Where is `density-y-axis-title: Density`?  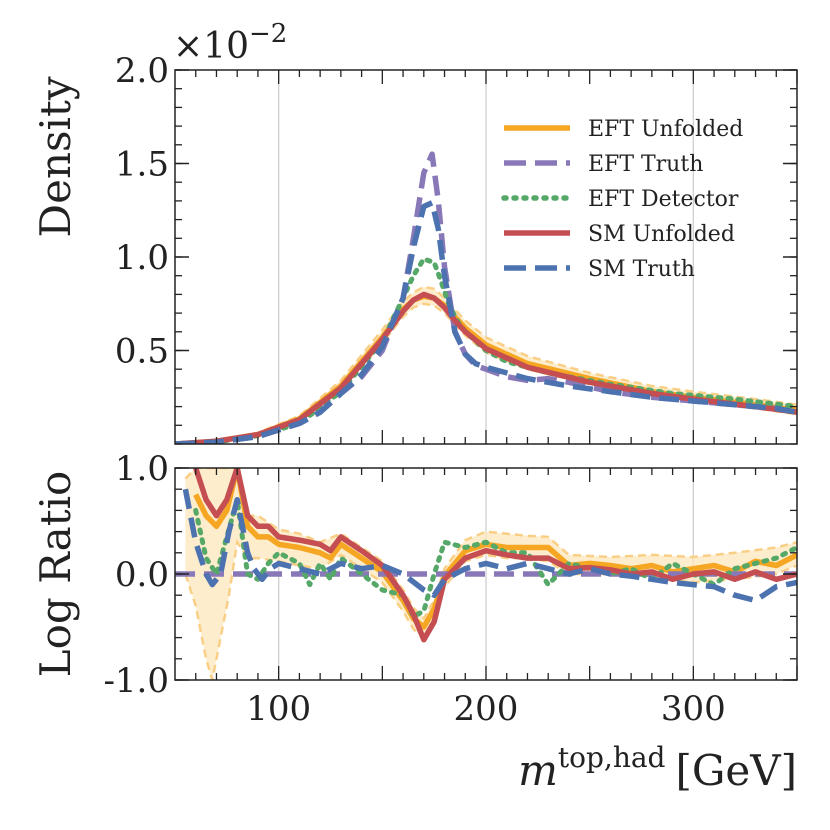
density-y-axis-title: Density is located at coordinates (55, 156).